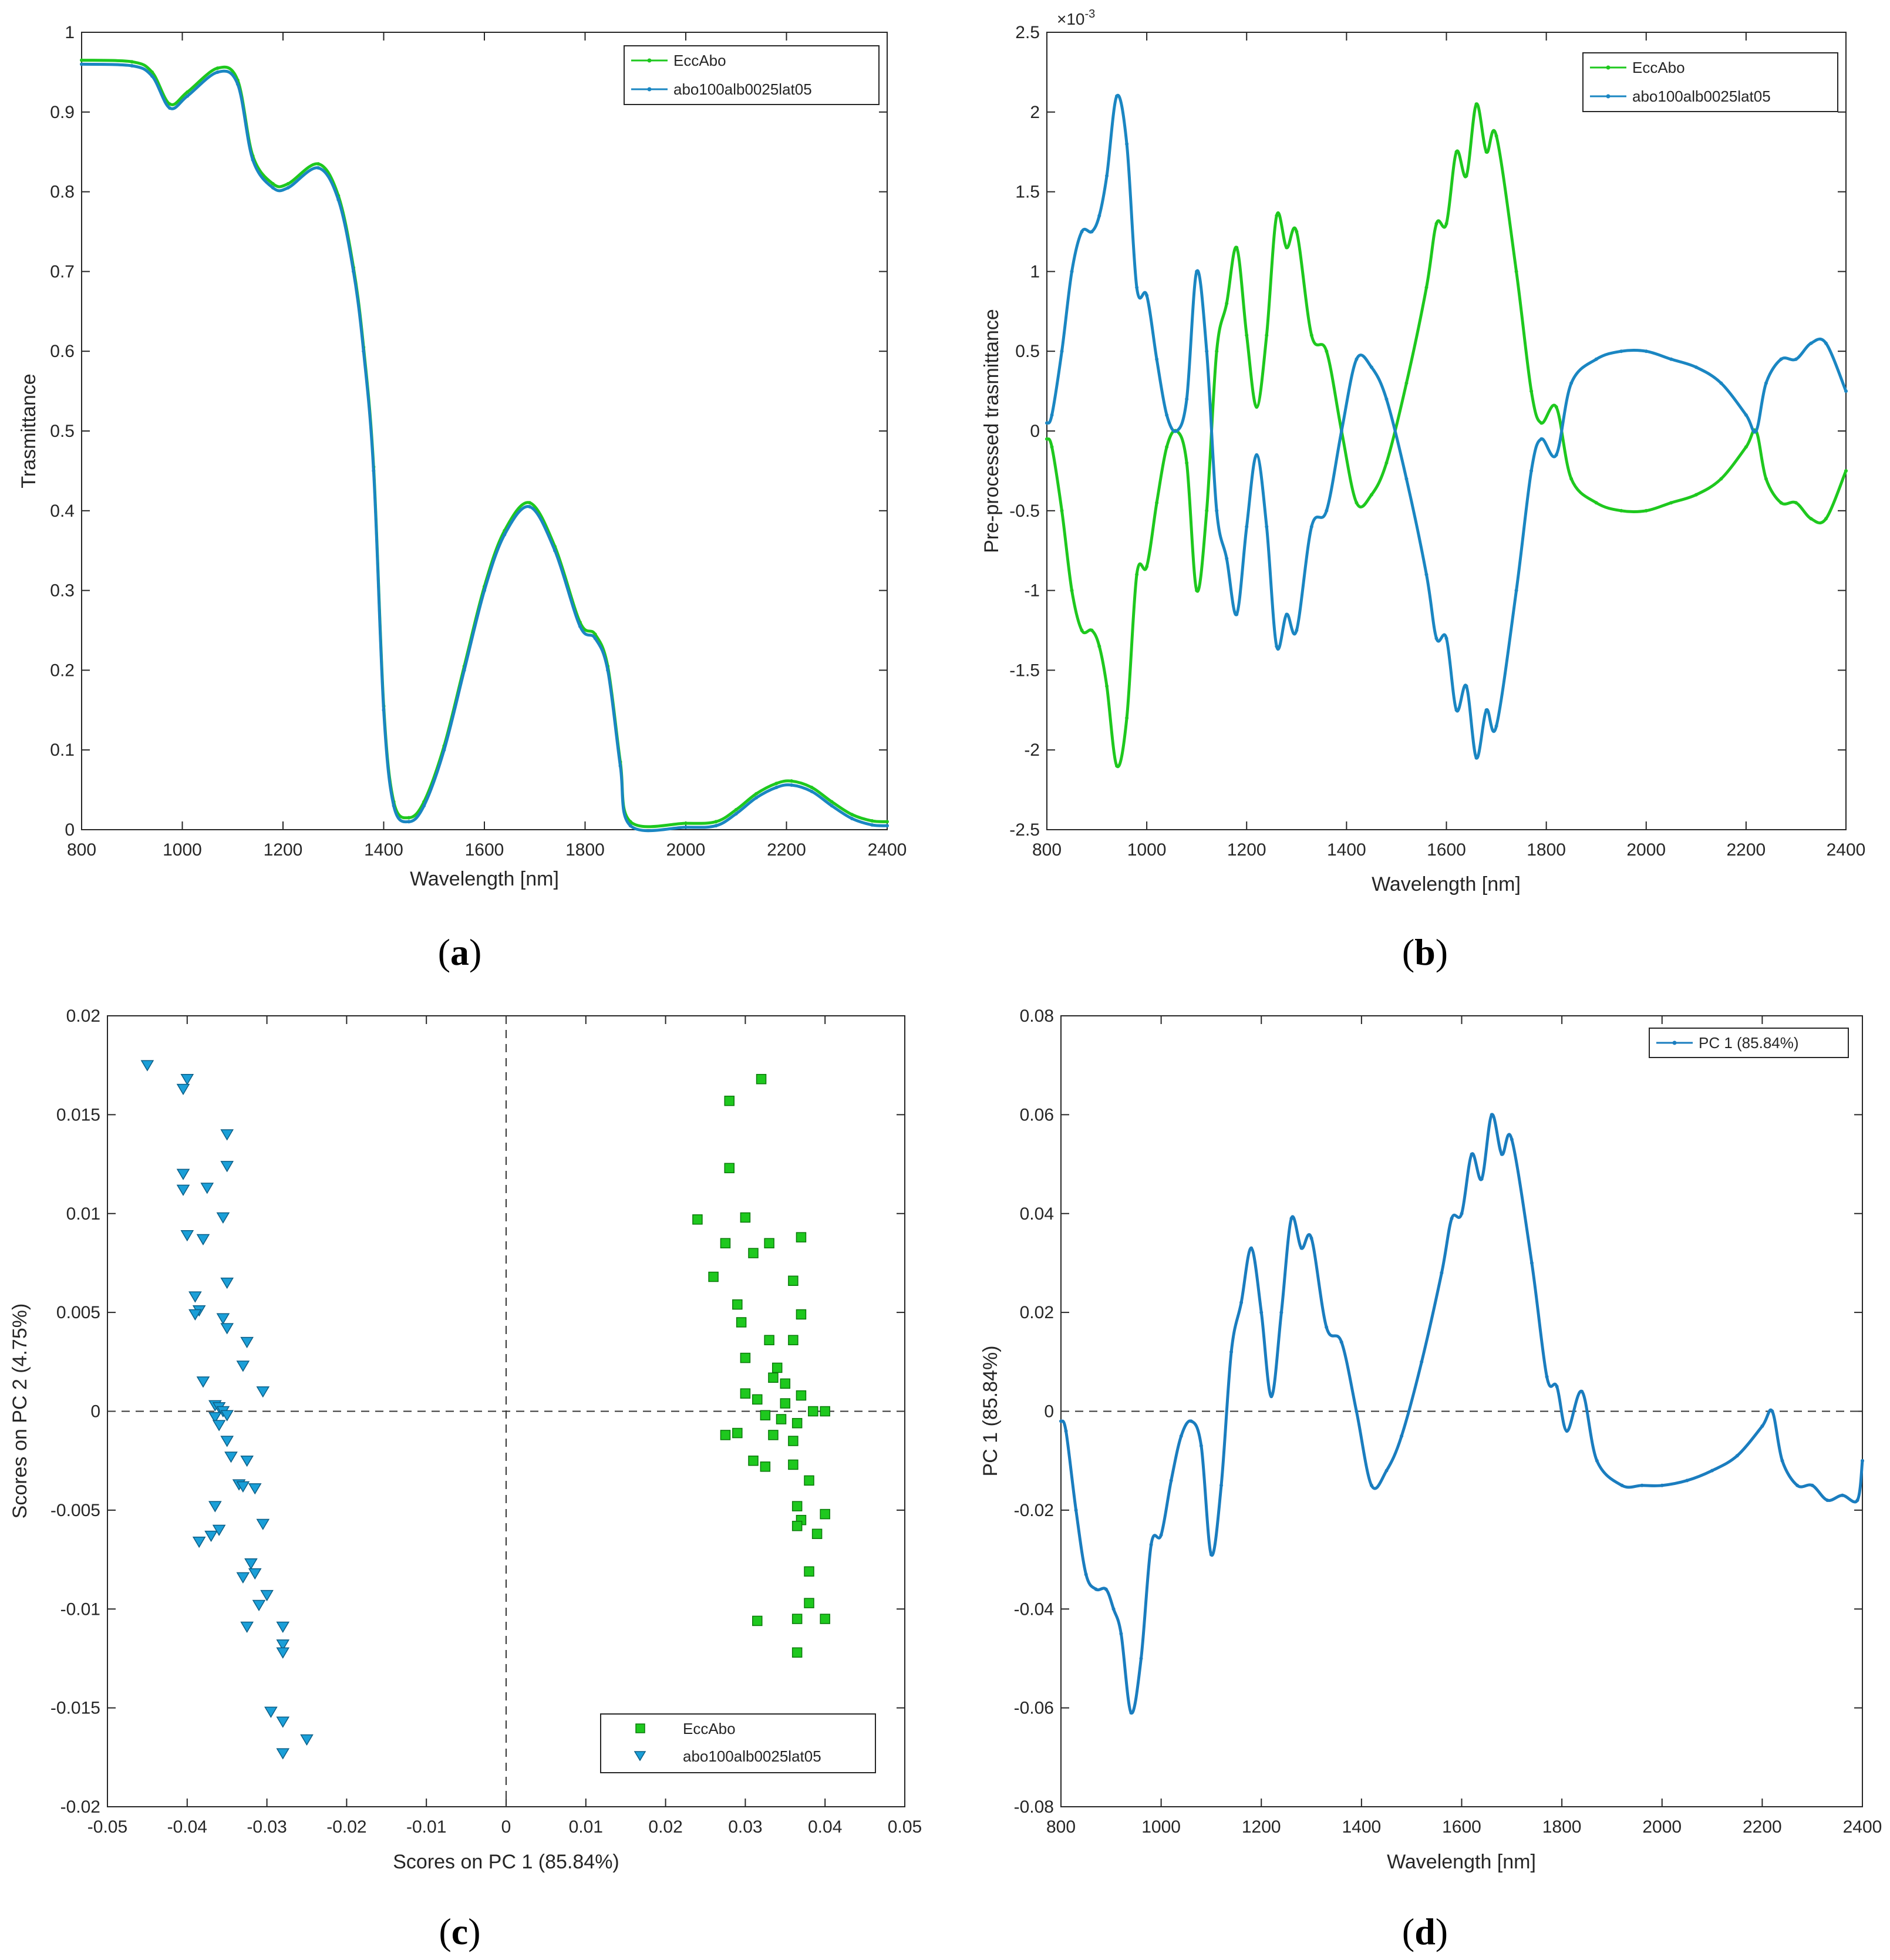 The height and width of the screenshot is (1960, 1890). I want to click on y-tick-label: -2, so click(1032, 750).